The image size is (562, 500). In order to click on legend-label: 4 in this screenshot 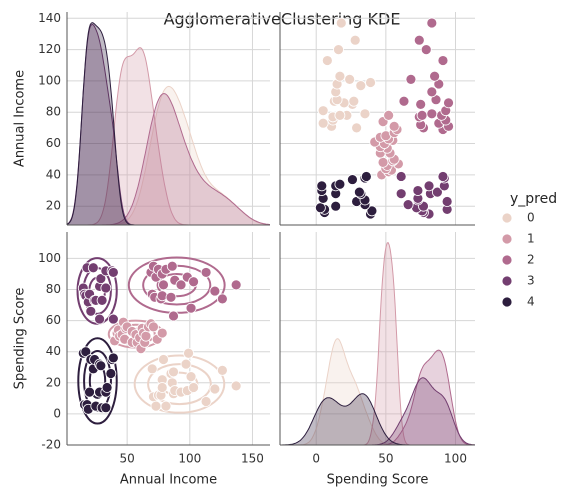, I will do `click(531, 302)`.